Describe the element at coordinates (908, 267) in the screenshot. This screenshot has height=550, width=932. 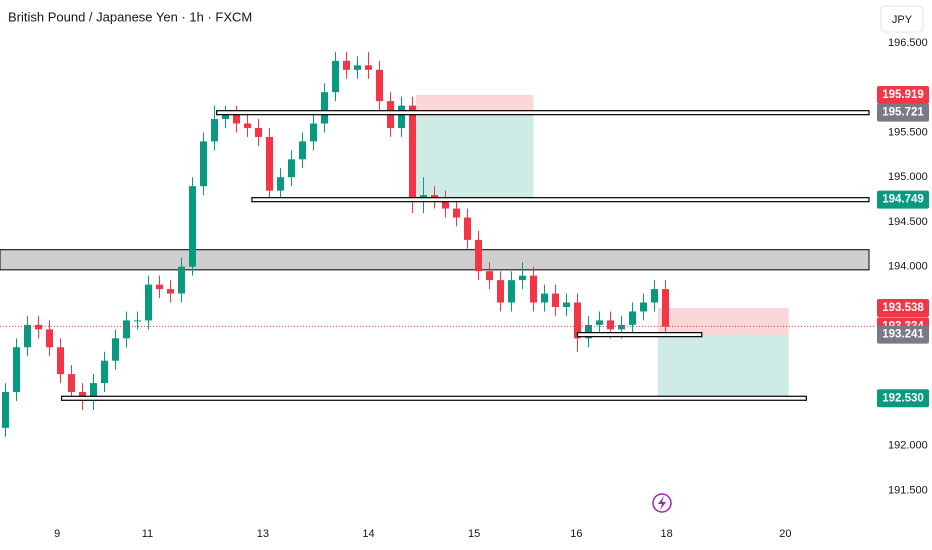
I see `y-tick-label: 194.000` at that location.